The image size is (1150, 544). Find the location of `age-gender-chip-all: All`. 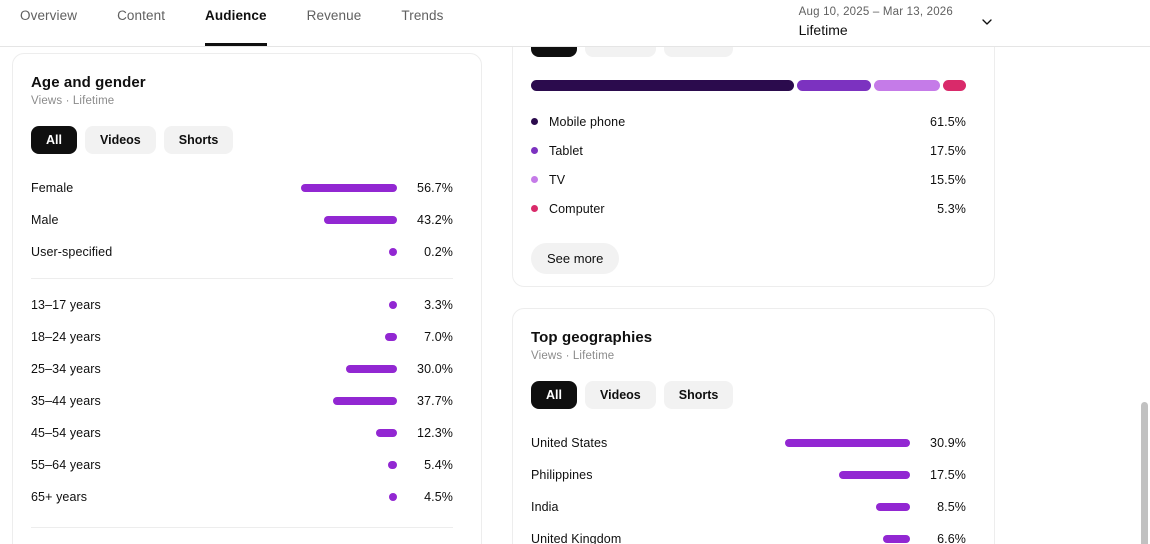

age-gender-chip-all: All is located at coordinates (54, 140).